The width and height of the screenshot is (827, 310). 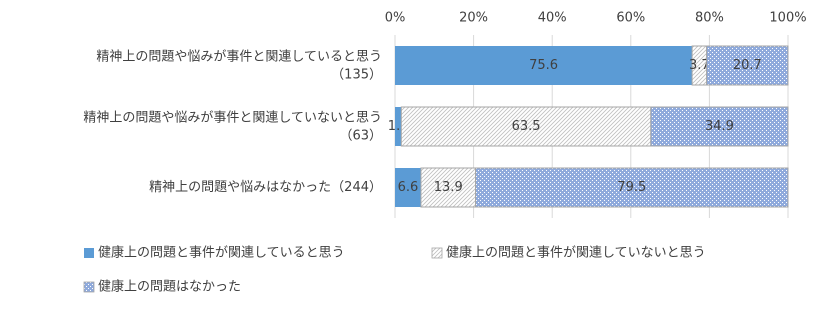 What do you see at coordinates (395, 18) in the screenshot?
I see `x-tick-label: 0%` at bounding box center [395, 18].